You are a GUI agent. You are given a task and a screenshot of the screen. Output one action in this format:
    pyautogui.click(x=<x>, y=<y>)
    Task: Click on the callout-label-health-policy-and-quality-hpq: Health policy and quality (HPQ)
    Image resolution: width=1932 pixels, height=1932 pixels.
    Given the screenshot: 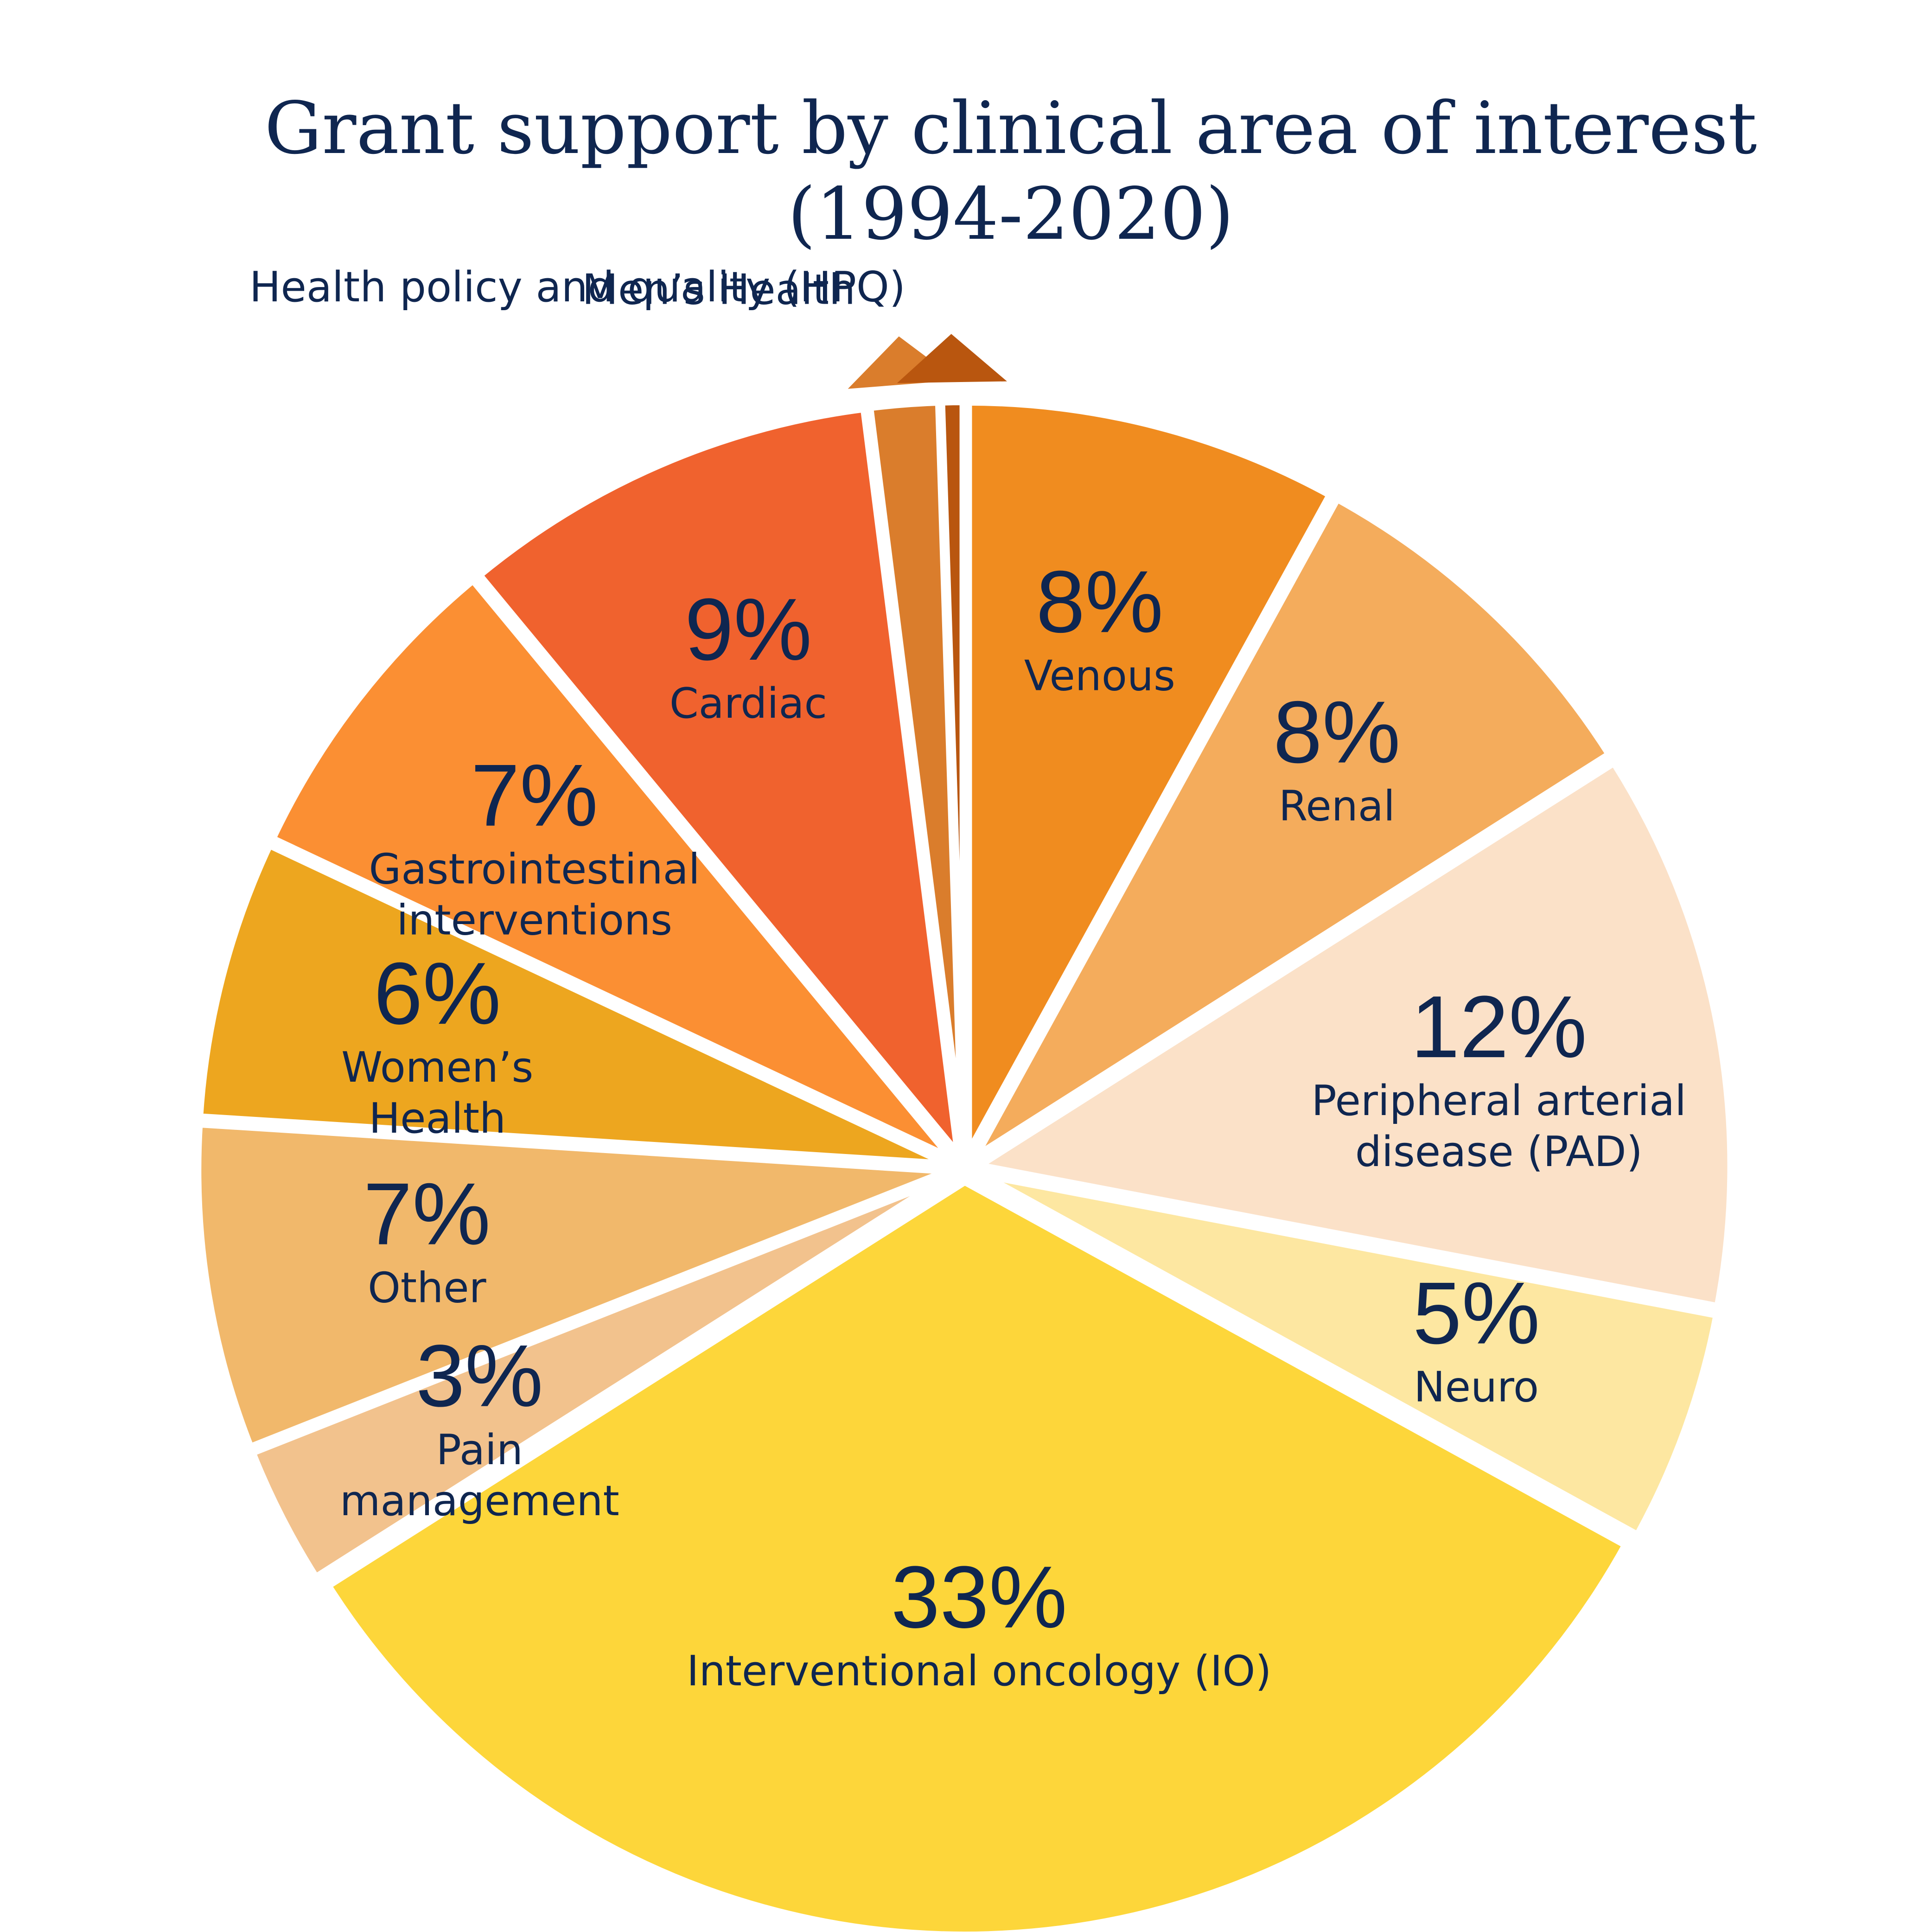 What is the action you would take?
    pyautogui.click(x=577, y=287)
    